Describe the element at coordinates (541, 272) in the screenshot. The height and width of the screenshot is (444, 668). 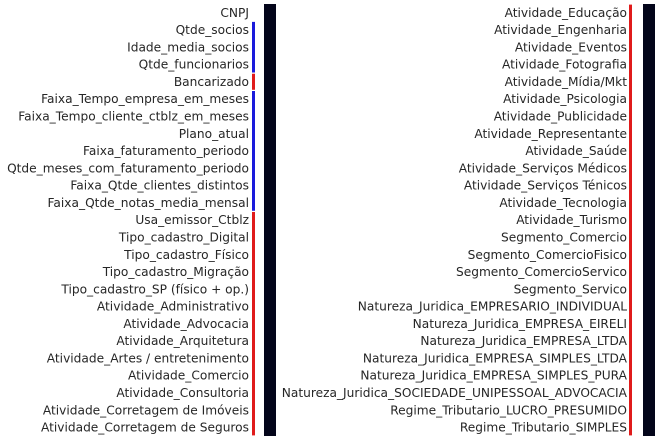
I see `row-label: Segmento_ComercioServico` at that location.